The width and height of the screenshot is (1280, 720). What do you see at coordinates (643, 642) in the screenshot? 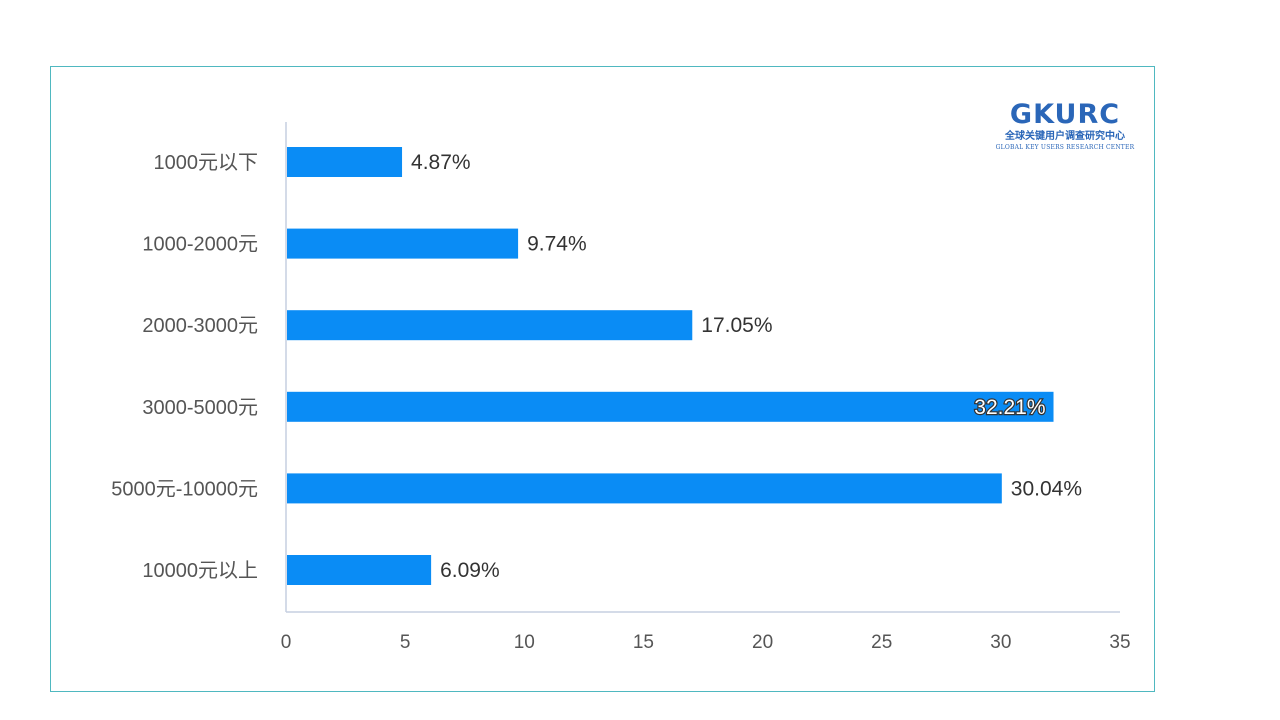
I see `x-tick-label: 15` at bounding box center [643, 642].